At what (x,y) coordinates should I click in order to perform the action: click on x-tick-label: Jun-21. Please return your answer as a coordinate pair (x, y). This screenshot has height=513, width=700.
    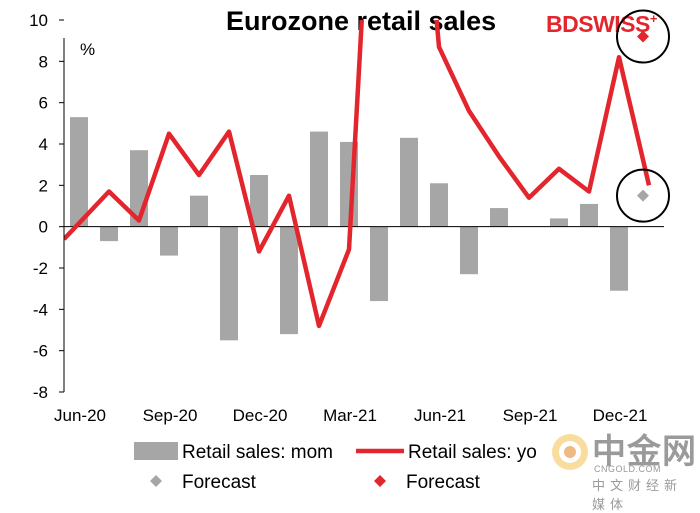
    Looking at the image, I should click on (440, 415).